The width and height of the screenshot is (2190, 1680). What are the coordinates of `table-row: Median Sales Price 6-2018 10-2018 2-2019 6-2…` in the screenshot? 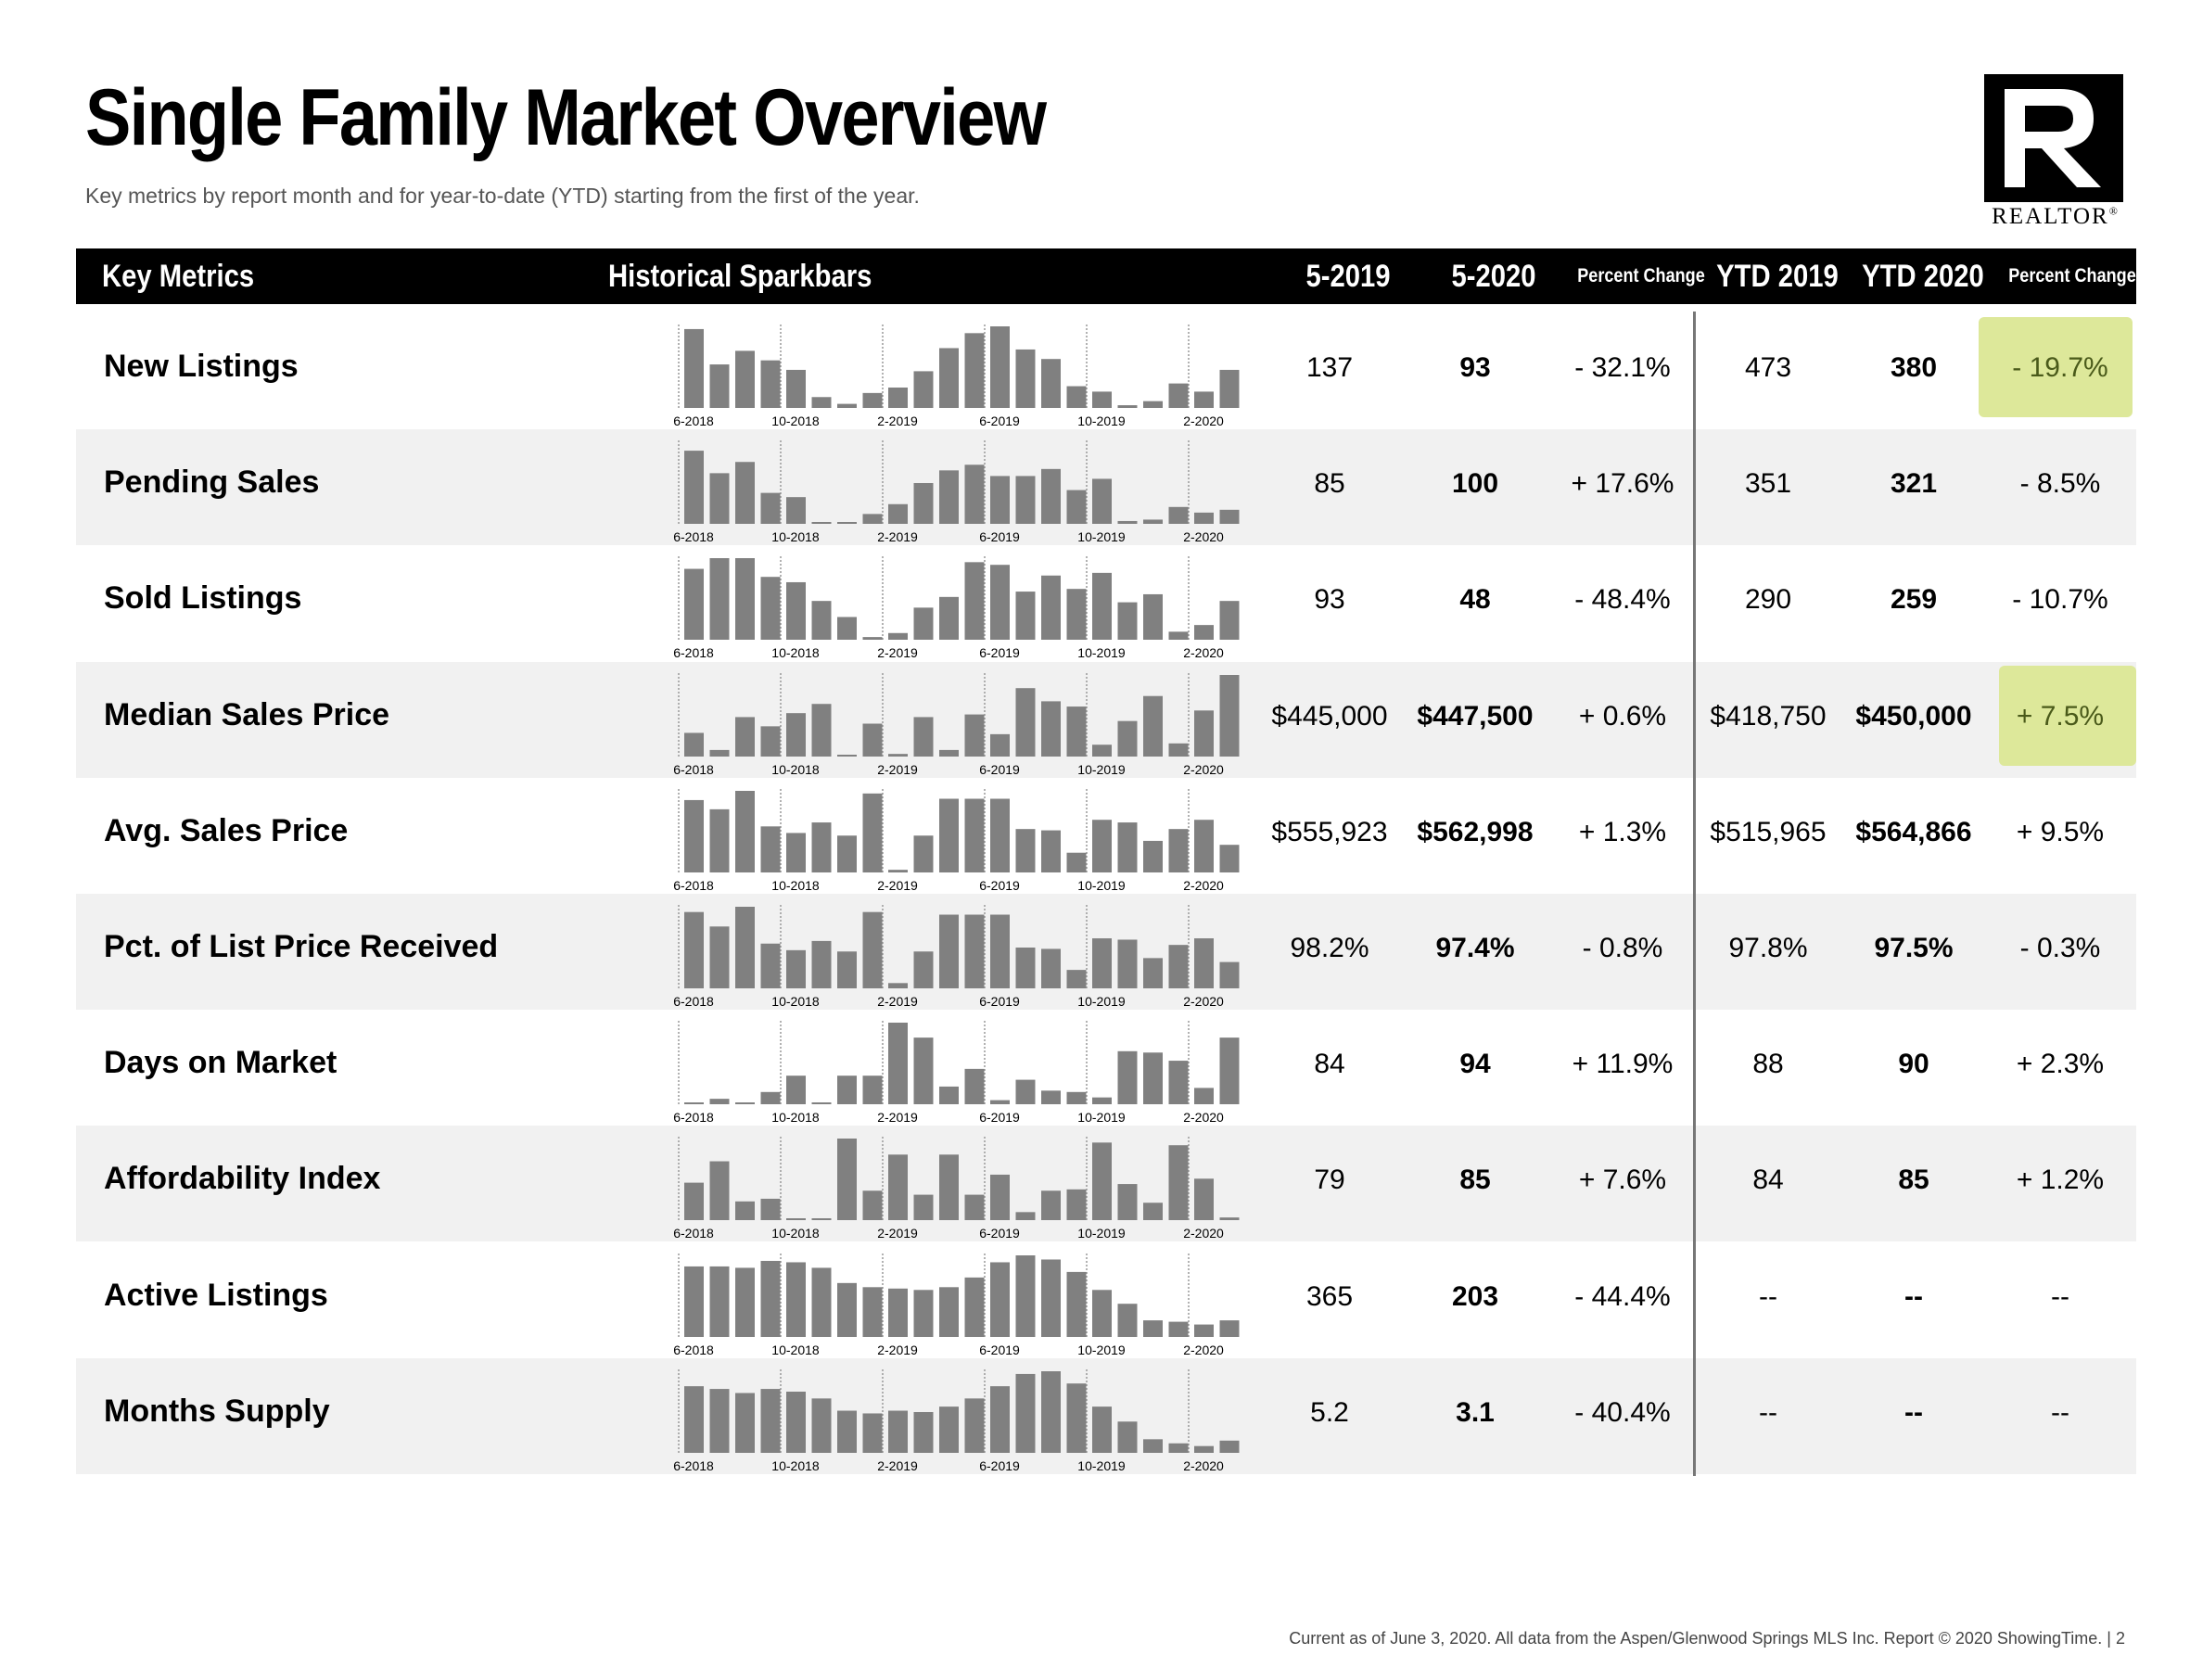 It's located at (1106, 719).